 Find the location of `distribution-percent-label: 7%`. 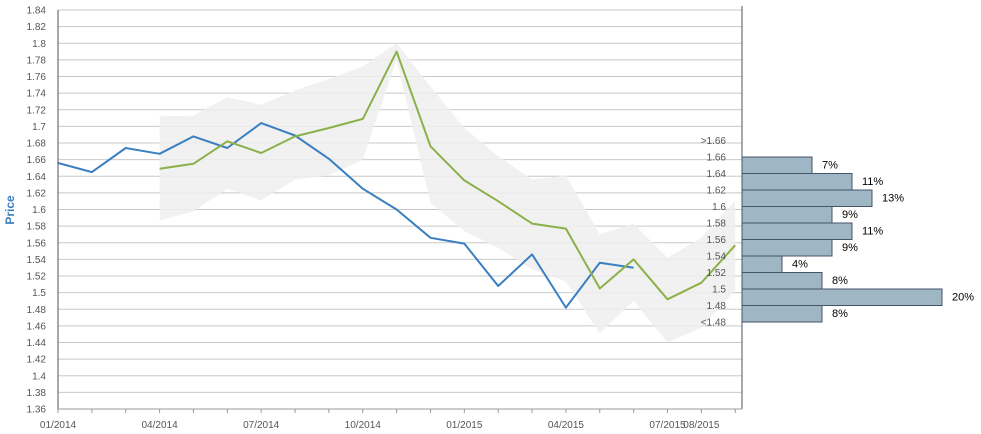

distribution-percent-label: 7% is located at coordinates (830, 166).